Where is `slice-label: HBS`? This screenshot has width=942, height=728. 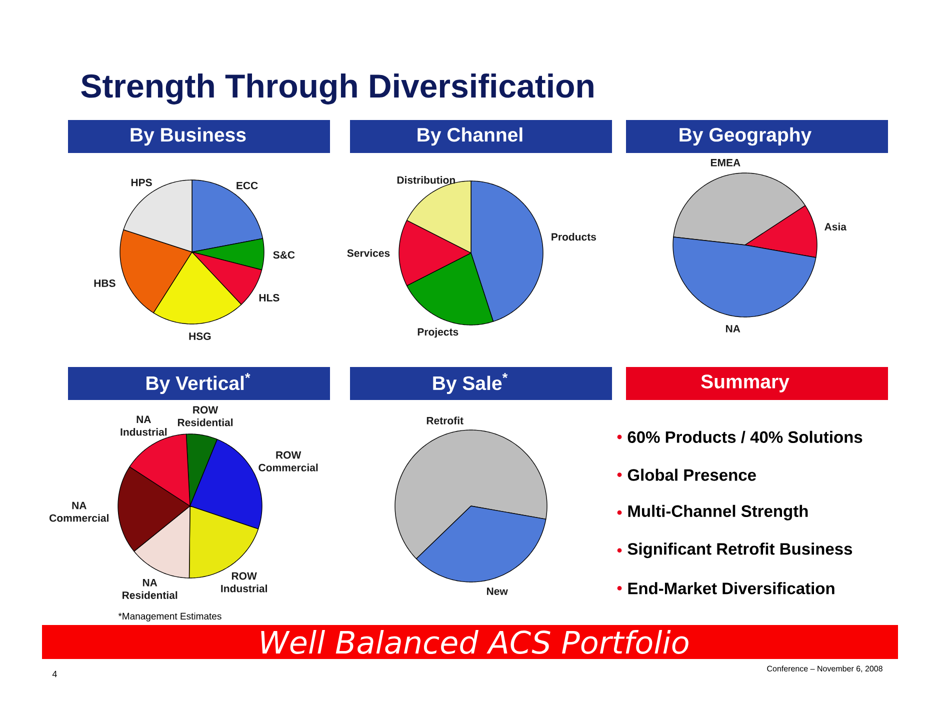 slice-label: HBS is located at coordinates (105, 283).